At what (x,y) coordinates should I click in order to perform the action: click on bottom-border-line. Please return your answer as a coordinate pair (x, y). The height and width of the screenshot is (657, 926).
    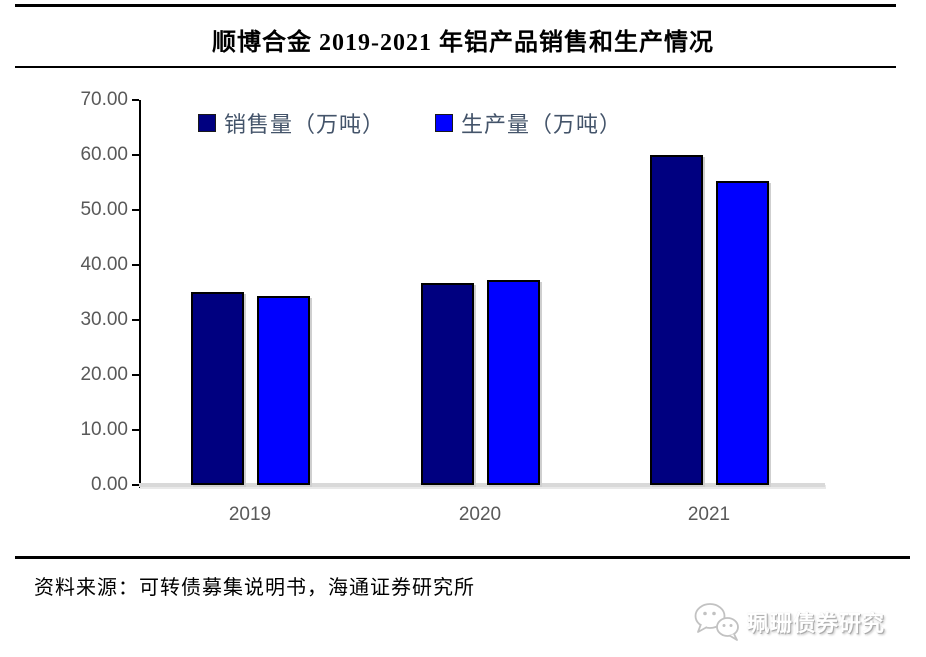
    Looking at the image, I should click on (462, 557).